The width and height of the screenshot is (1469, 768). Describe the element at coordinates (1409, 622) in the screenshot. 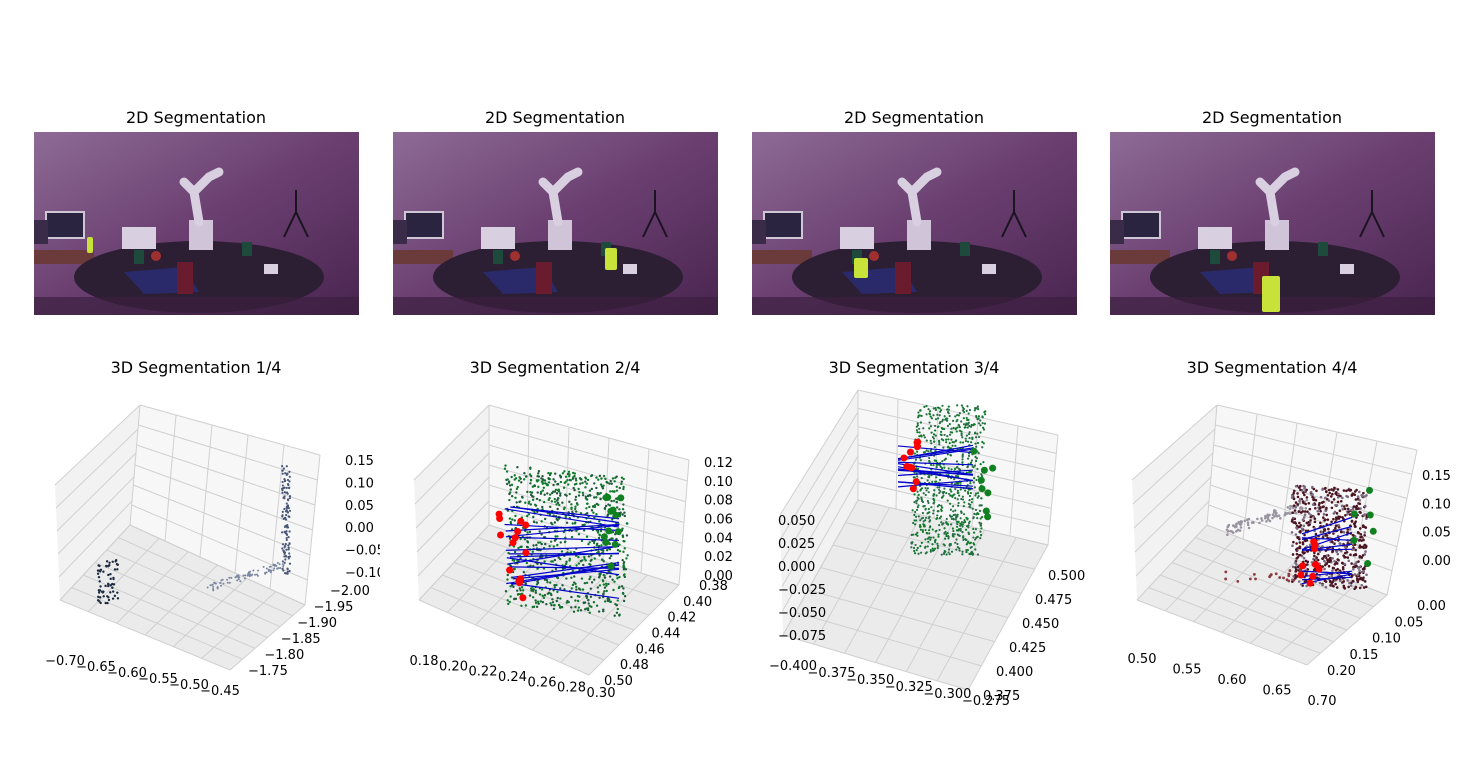

I see `y-tick-label: 0.05` at that location.